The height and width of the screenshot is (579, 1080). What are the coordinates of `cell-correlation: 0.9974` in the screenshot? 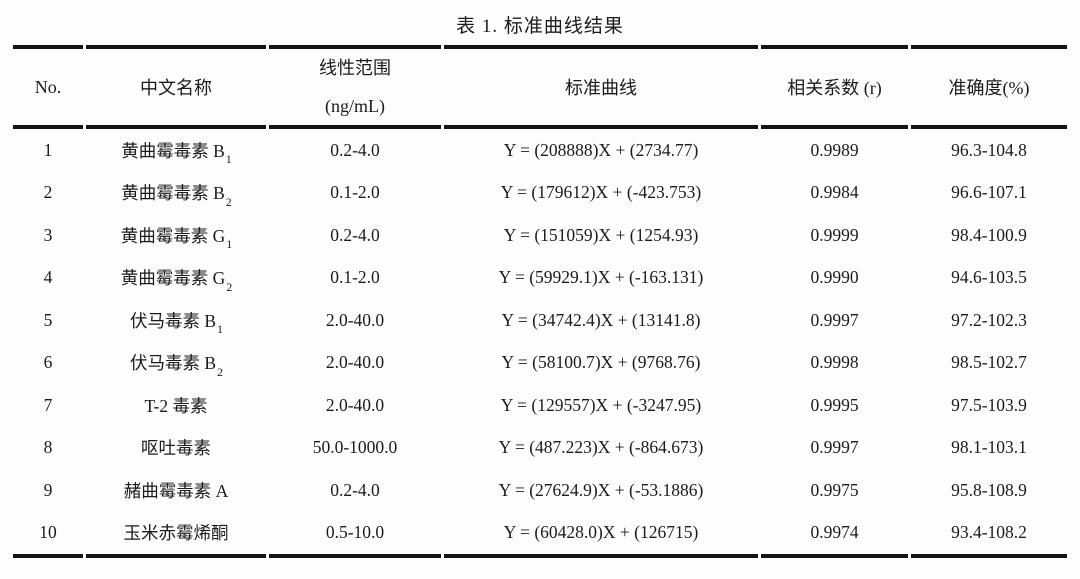 It's located at (834, 535).